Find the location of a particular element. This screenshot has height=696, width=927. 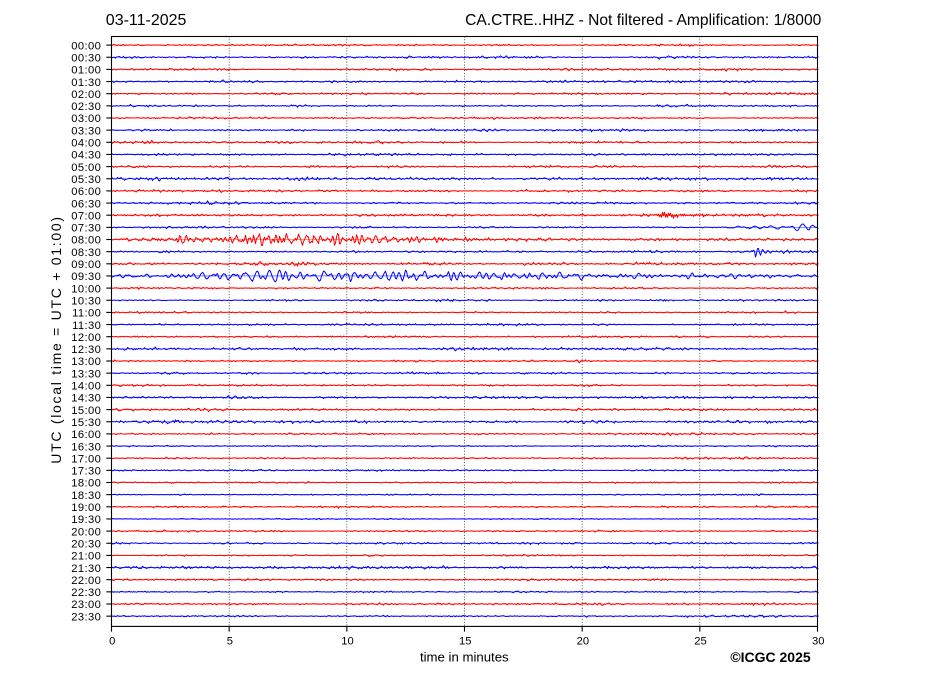

svg-text: 08:00 is located at coordinates (86, 241).